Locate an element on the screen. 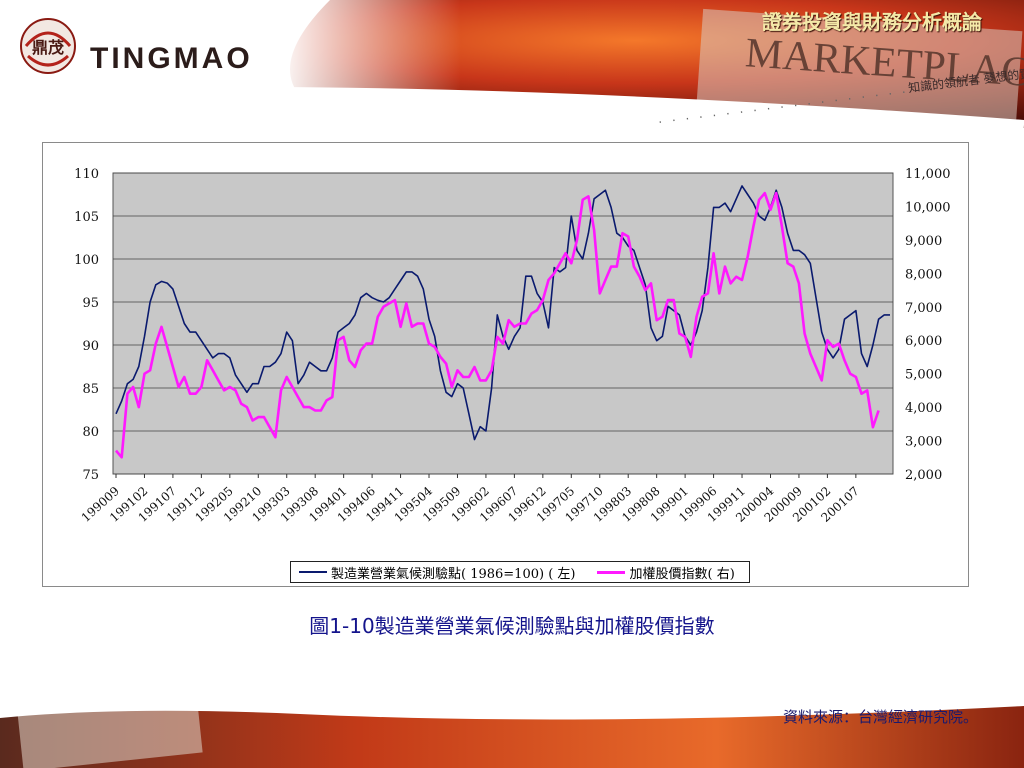 This screenshot has width=1024, height=768. y-left-tick-label: 100 is located at coordinates (86, 260).